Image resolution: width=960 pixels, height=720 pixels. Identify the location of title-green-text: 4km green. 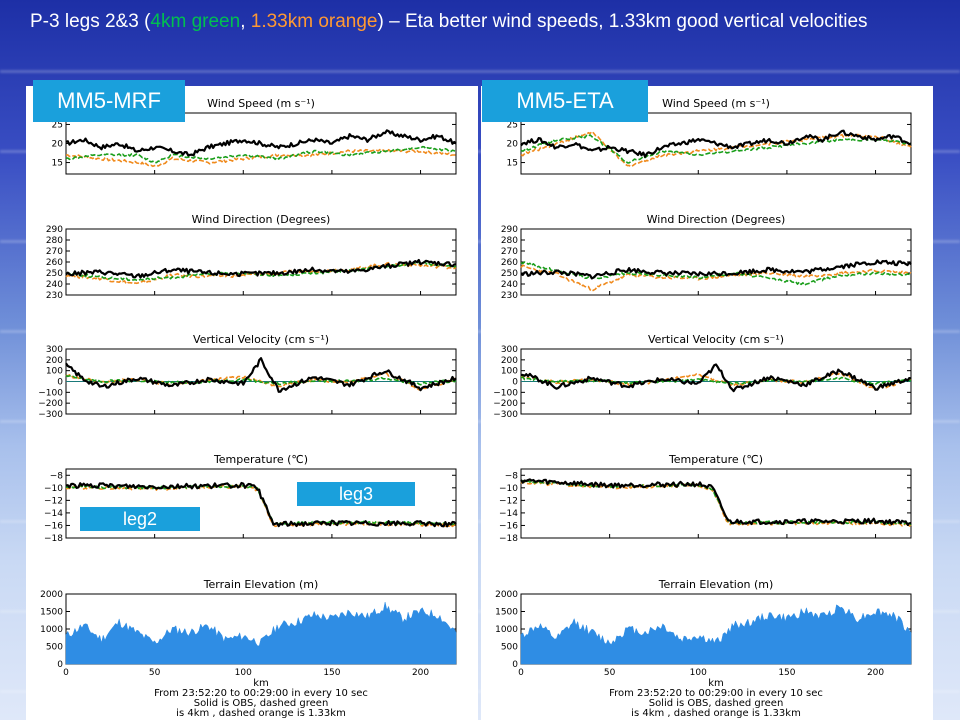
(195, 21).